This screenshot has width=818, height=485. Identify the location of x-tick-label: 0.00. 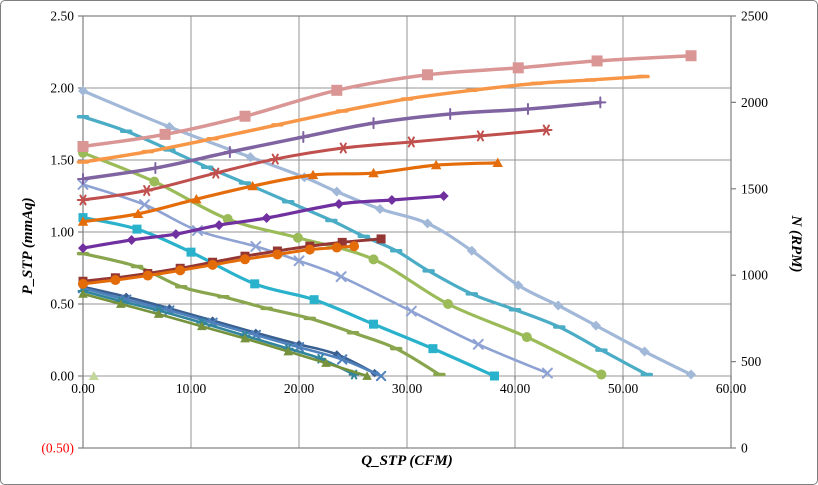
(83, 388).